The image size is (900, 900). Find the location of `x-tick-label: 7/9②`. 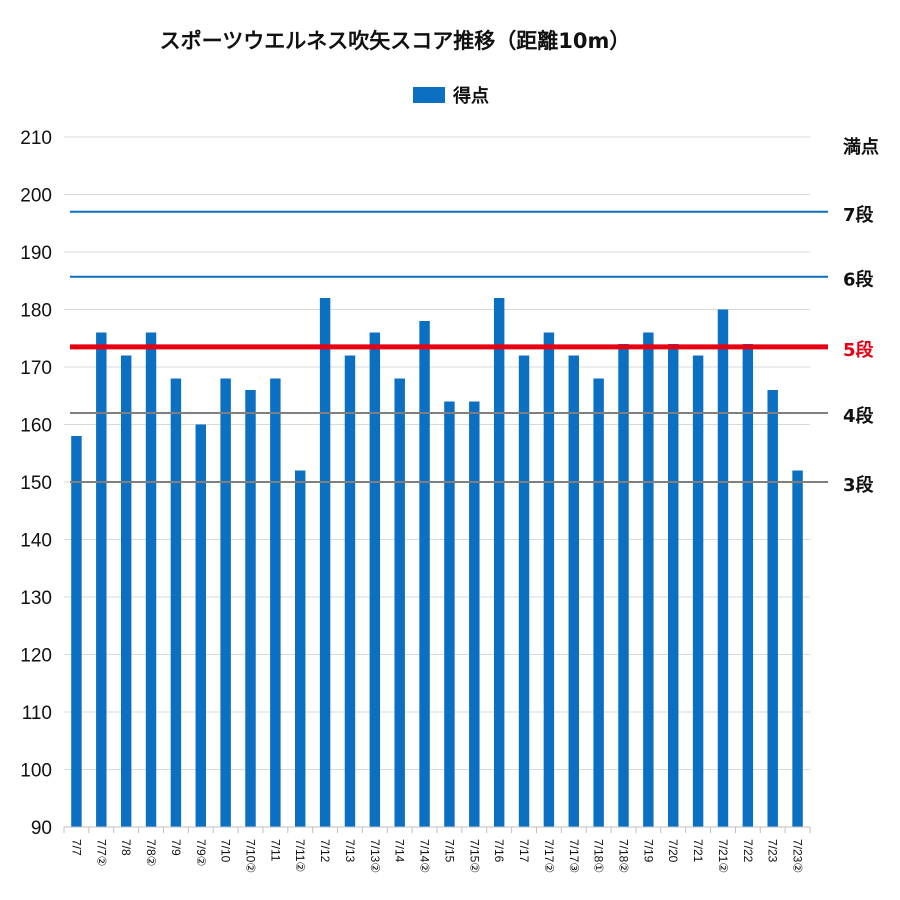

x-tick-label: 7/9② is located at coordinates (201, 852).